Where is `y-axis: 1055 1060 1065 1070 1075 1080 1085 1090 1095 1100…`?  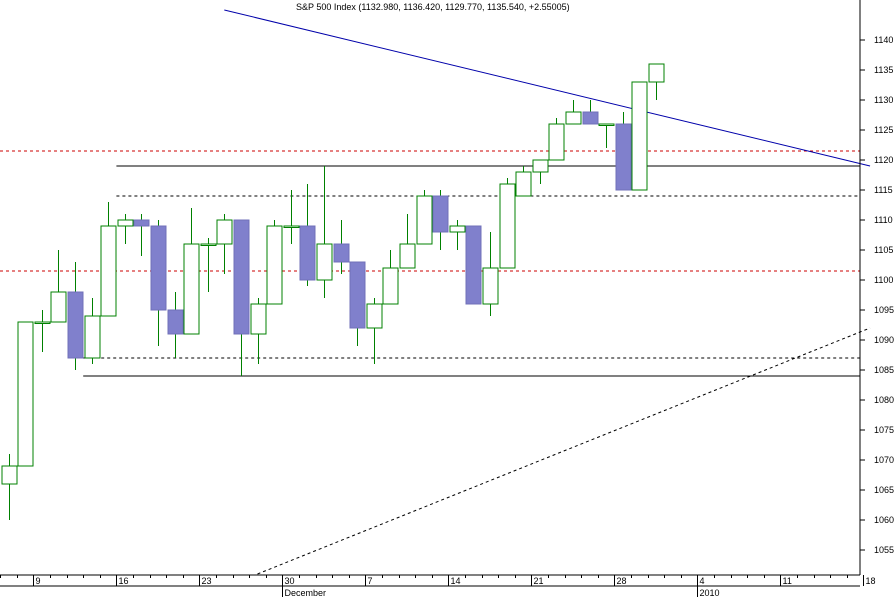 y-axis: 1055 1060 1065 1070 1075 1080 1085 1090 1095 1100… is located at coordinates (876, 287).